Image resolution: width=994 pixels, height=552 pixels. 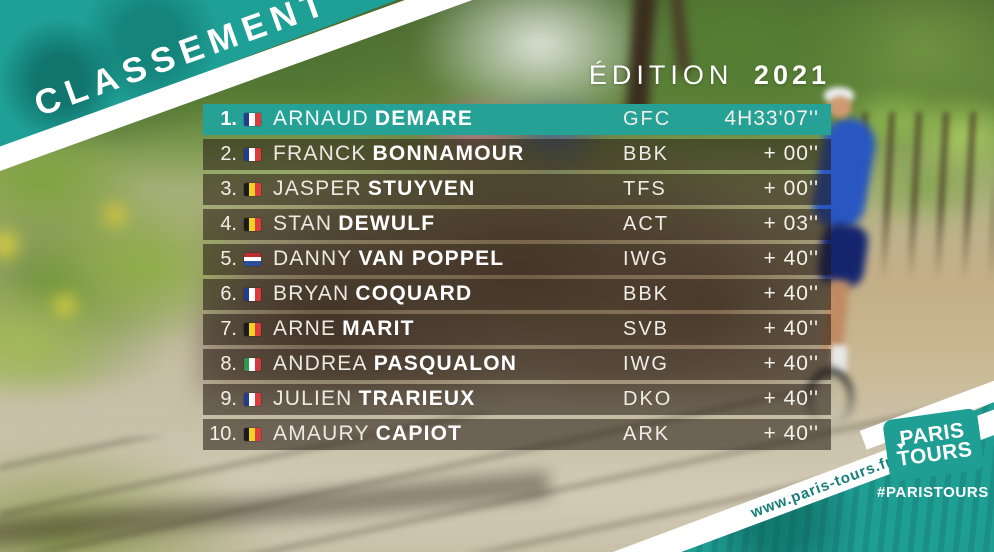 What do you see at coordinates (228, 118) in the screenshot?
I see `rank-label: 1.` at bounding box center [228, 118].